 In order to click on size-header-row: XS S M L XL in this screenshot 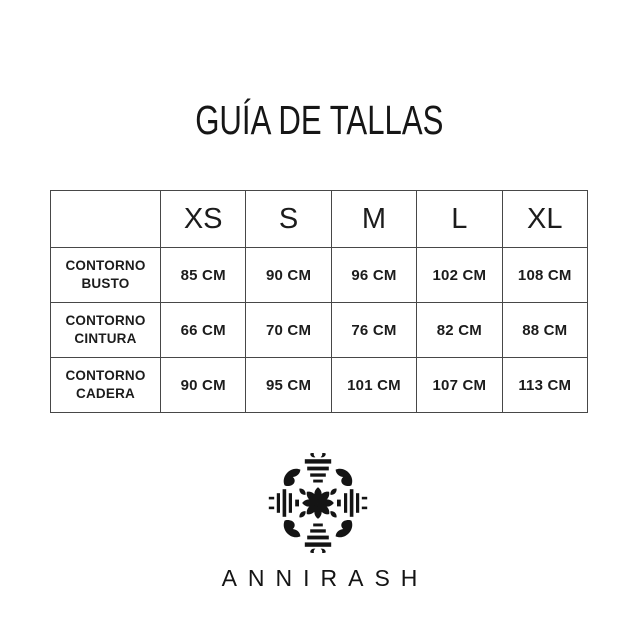, I will do `click(319, 219)`.